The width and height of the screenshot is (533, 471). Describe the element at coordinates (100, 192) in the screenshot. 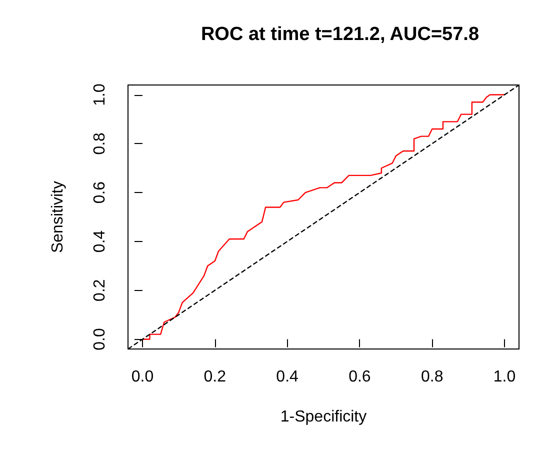

I see `y-tick-label: 0.6` at that location.